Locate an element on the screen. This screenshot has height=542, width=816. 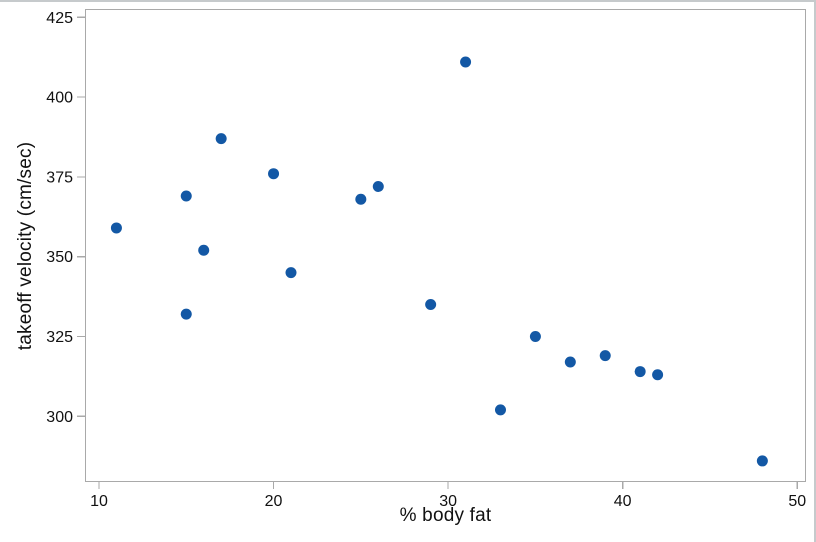
y-tick-label: 400 is located at coordinates (59, 98).